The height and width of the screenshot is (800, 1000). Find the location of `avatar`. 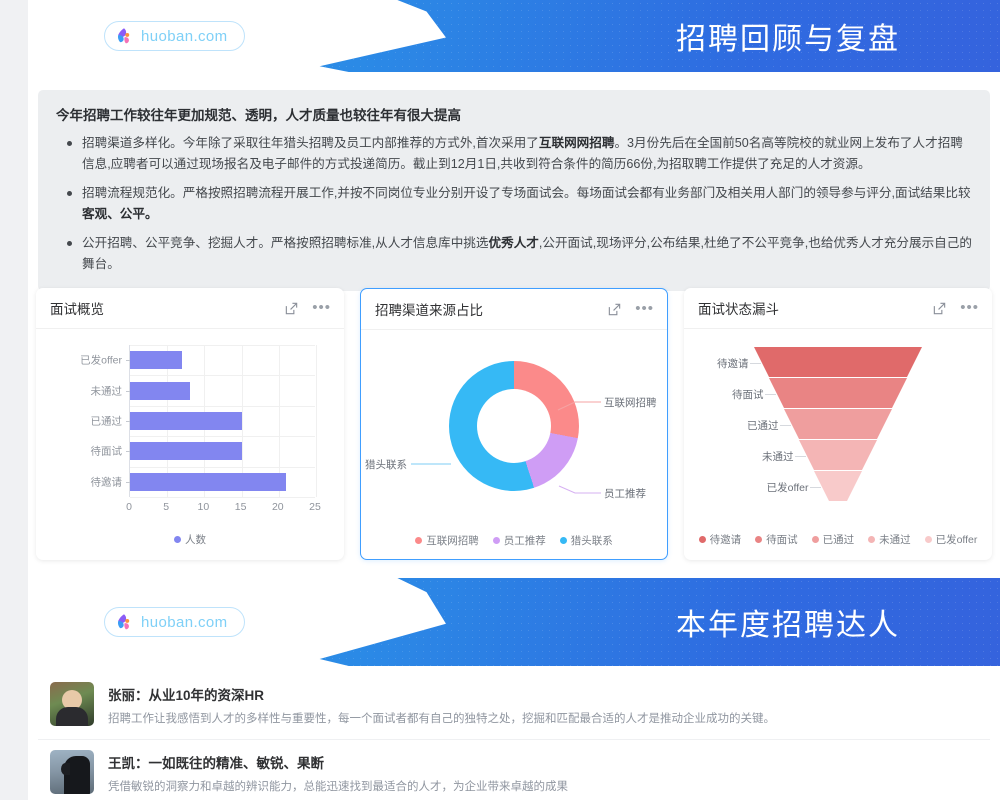

avatar is located at coordinates (72, 704).